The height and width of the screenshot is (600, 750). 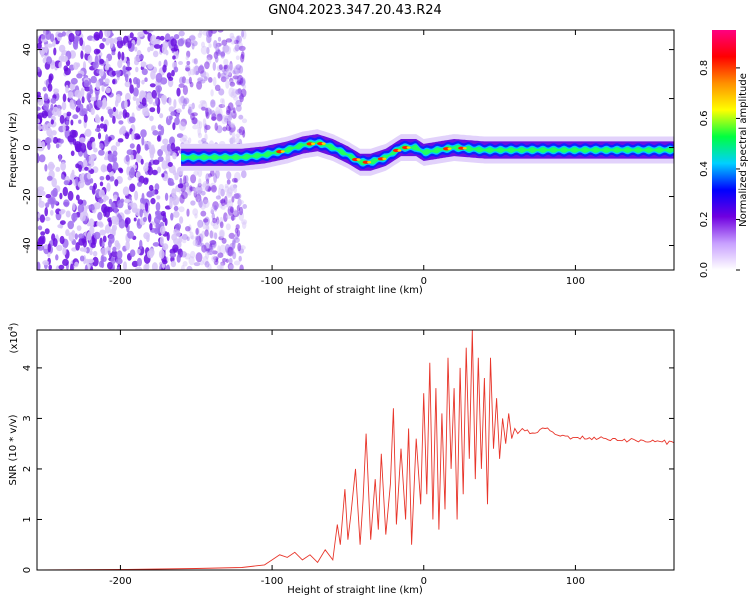 What do you see at coordinates (11, 328) in the screenshot?
I see `snr-scale-exp: 4` at bounding box center [11, 328].